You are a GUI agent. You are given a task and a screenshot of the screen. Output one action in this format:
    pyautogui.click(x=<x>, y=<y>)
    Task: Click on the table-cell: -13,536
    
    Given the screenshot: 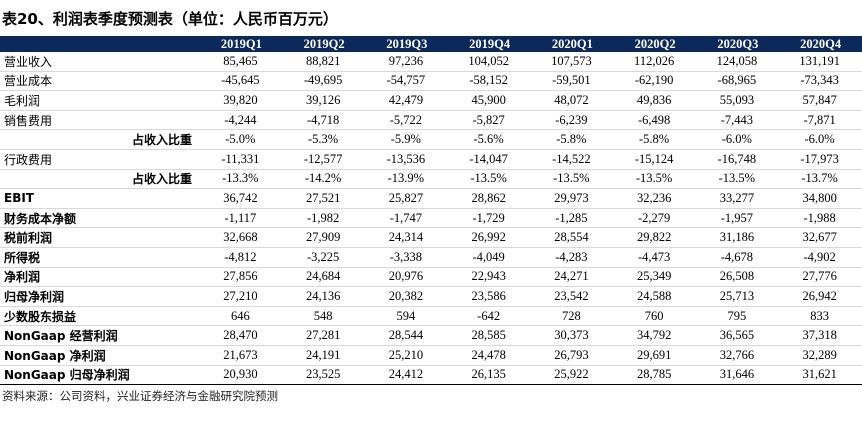 What is the action you would take?
    pyautogui.click(x=407, y=159)
    